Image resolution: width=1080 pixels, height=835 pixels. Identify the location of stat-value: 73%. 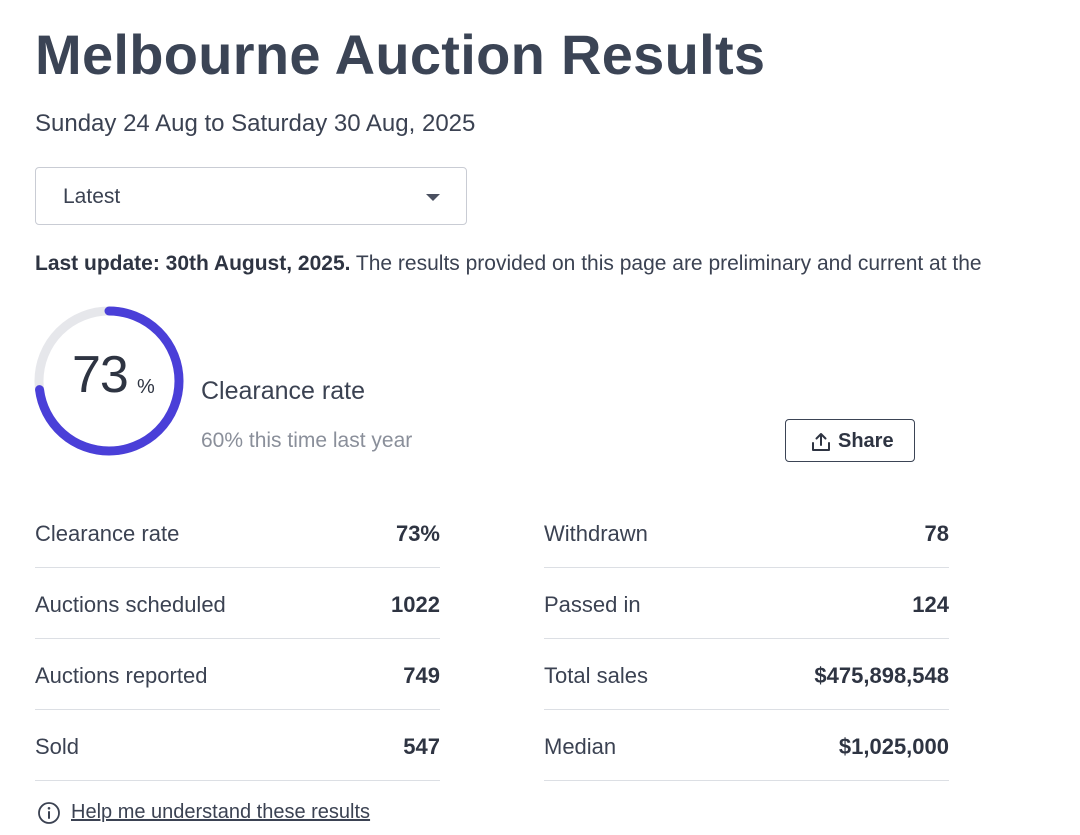
(417, 533).